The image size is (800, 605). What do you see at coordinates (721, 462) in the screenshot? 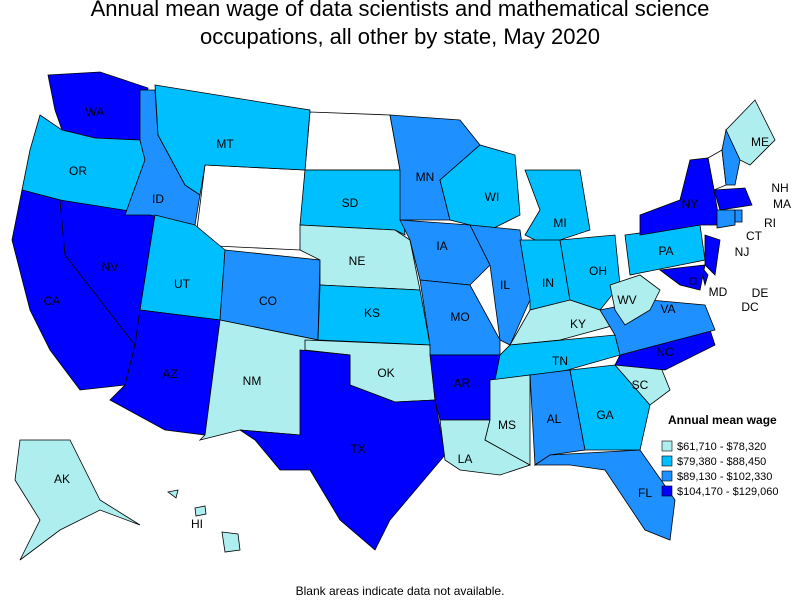
I see `legend-label: $79,380 - $88,450` at bounding box center [721, 462].